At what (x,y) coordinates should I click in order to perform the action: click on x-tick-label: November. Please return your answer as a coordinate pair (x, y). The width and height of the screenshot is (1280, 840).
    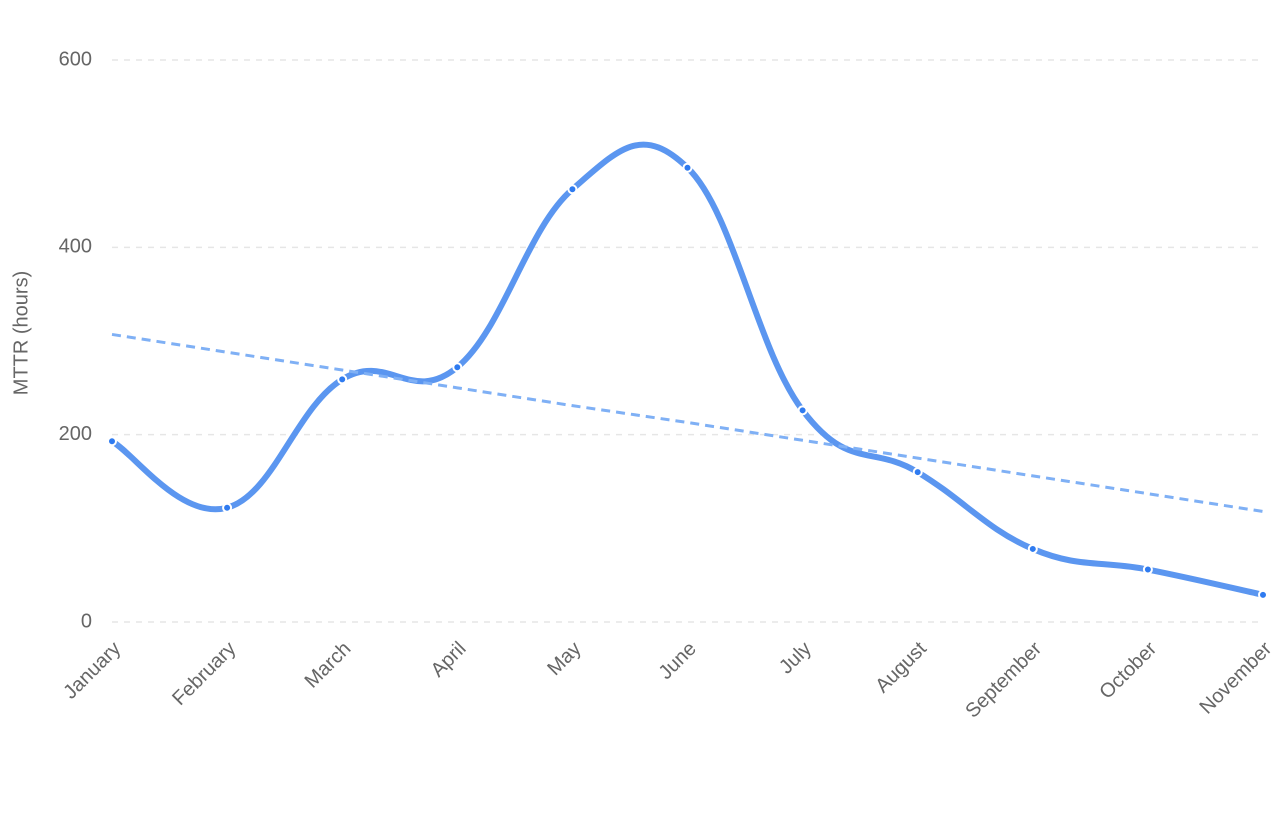
    Looking at the image, I should click on (1235, 677).